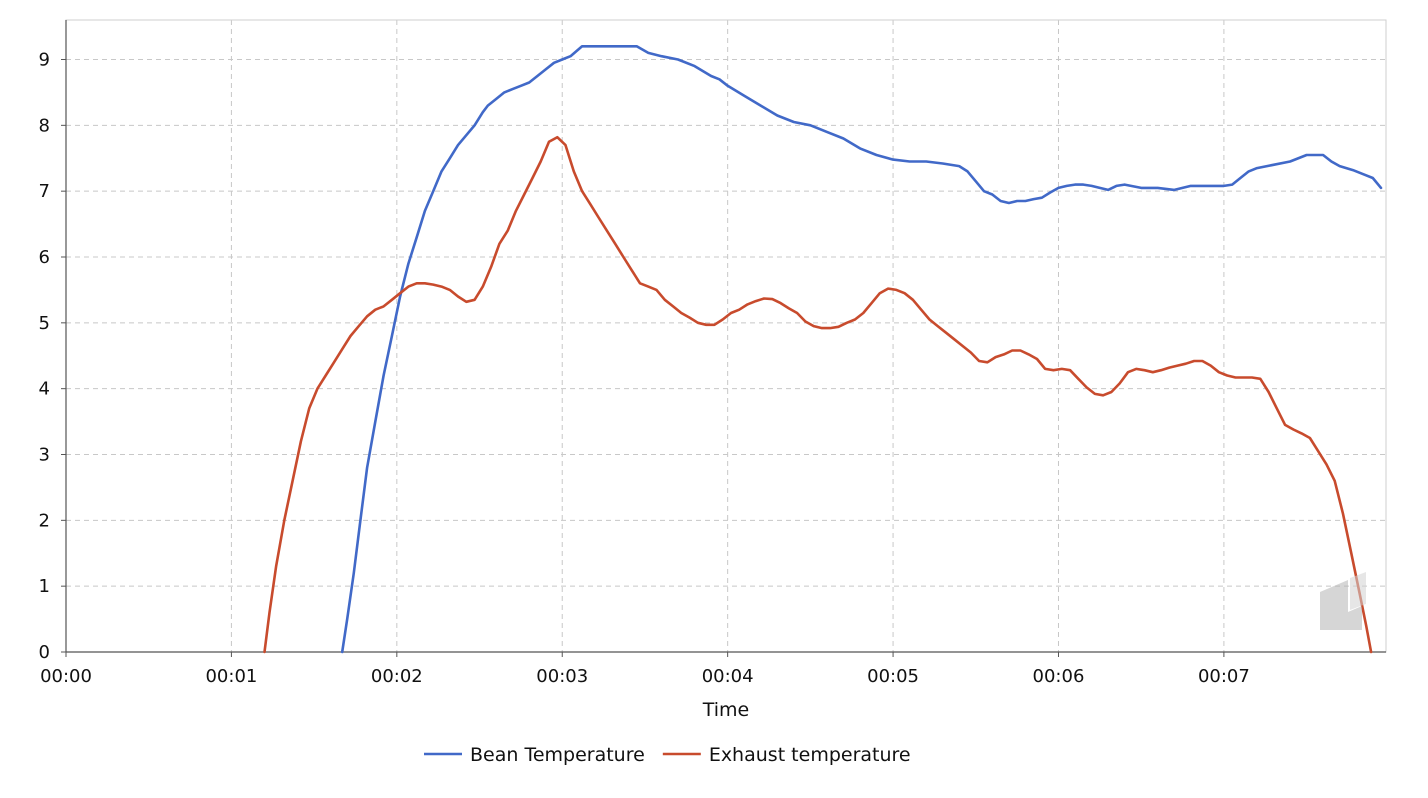  What do you see at coordinates (52, 356) in the screenshot?
I see `y-axis-ticks: 0 1 2 3 4 5 6 7 8 9` at bounding box center [52, 356].